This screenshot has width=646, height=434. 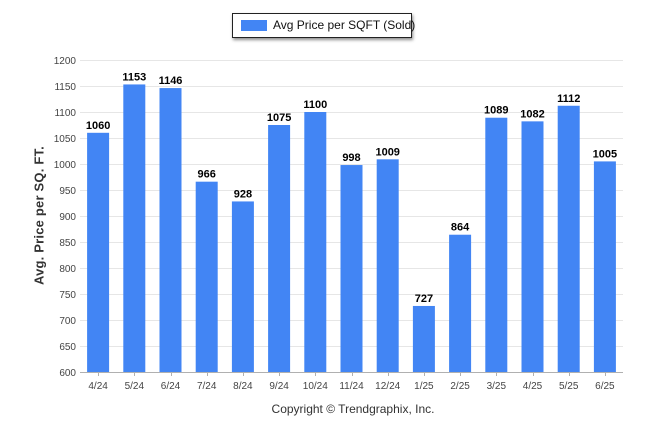 What do you see at coordinates (496, 111) in the screenshot?
I see `data-label: 1089` at bounding box center [496, 111].